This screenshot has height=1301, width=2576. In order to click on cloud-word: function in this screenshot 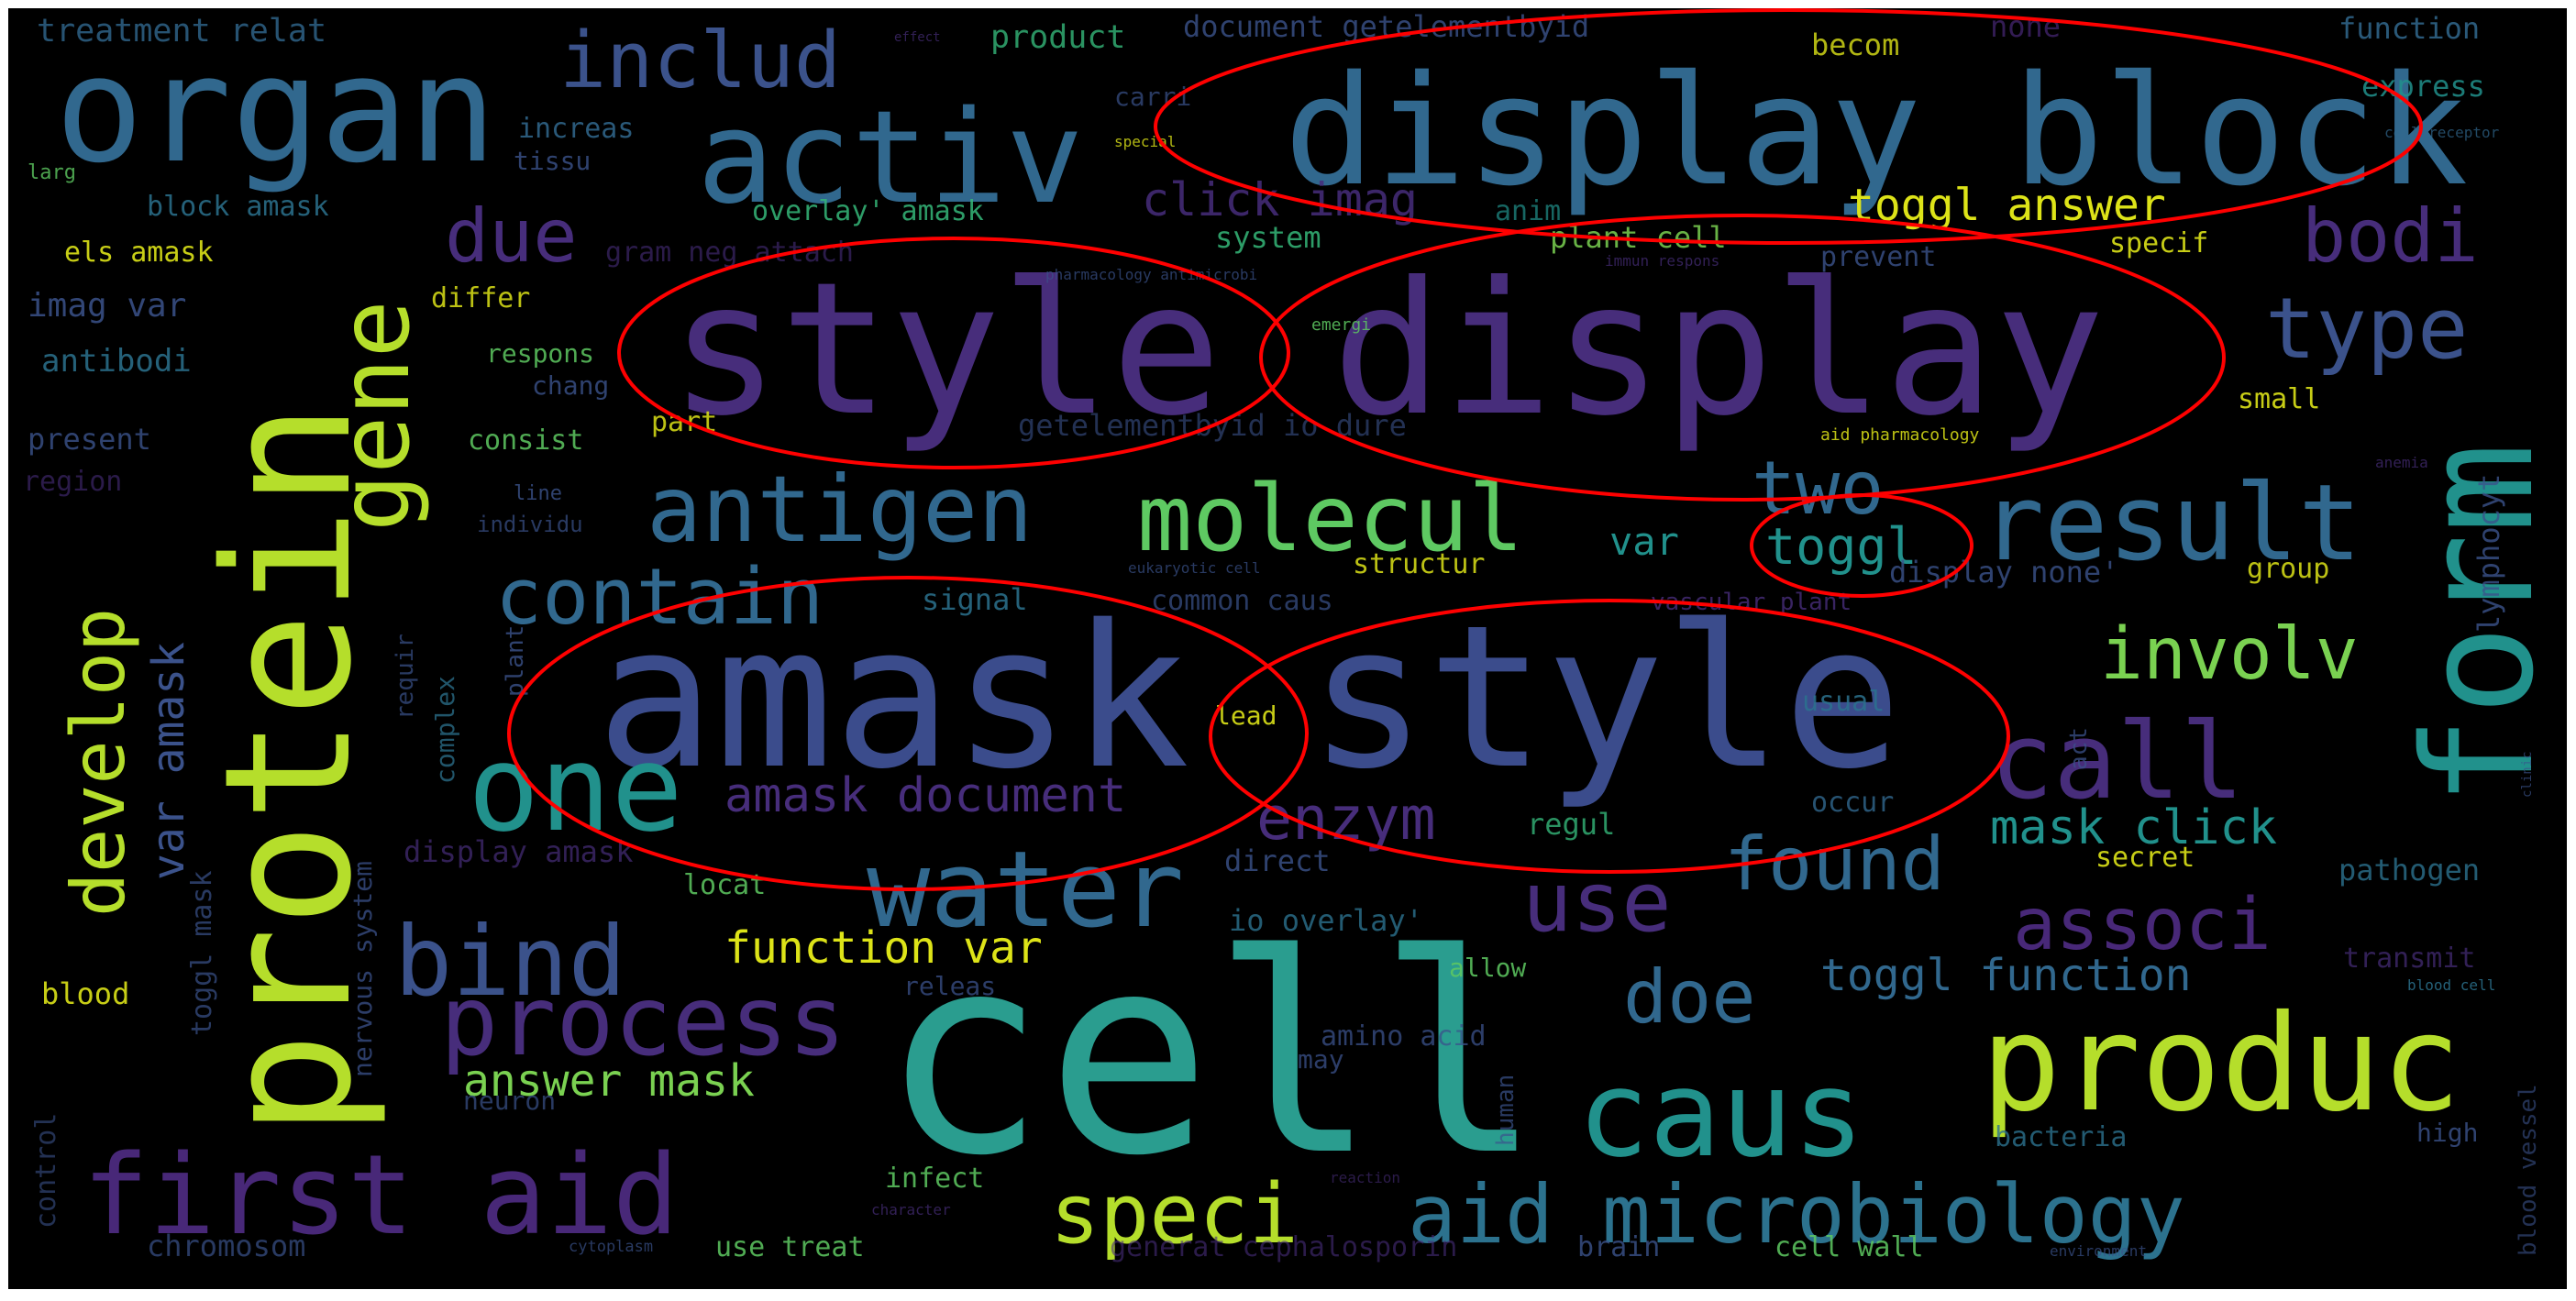, I will do `click(2409, 28)`.